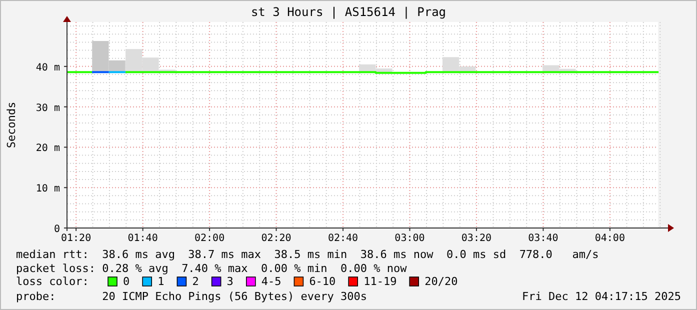 The width and height of the screenshot is (697, 310). I want to click on x-tick-label: 03:20, so click(476, 238).